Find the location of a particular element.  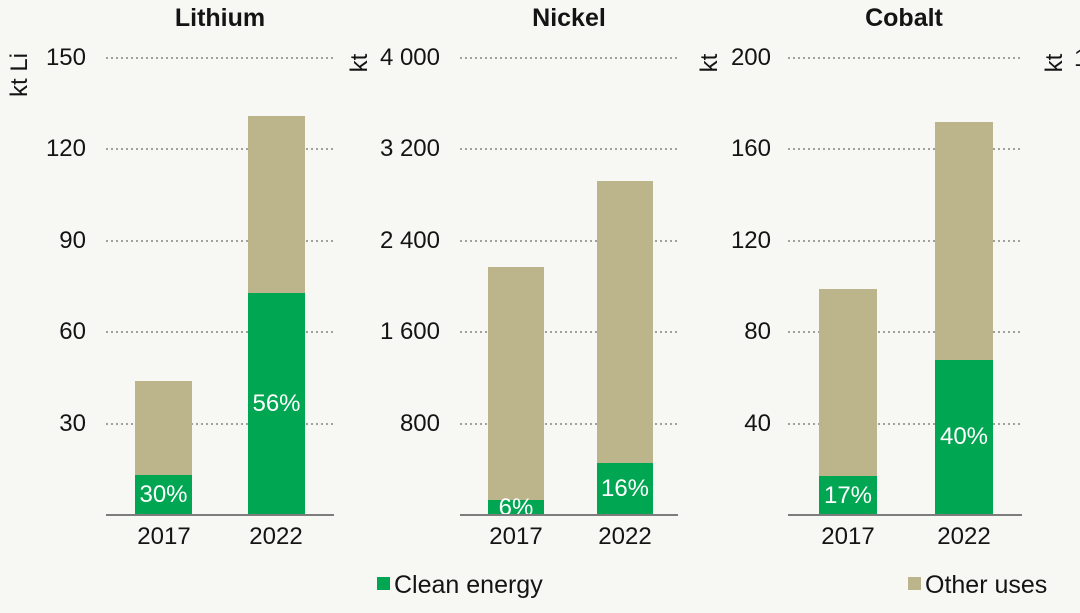

y-tick-label: 90 is located at coordinates (72, 240).